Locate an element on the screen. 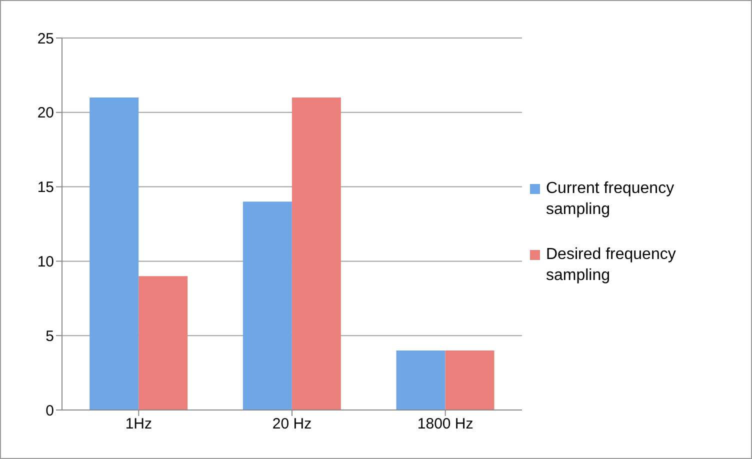 This screenshot has width=752, height=459. legend-label: Desired frequency sampling is located at coordinates (611, 265).